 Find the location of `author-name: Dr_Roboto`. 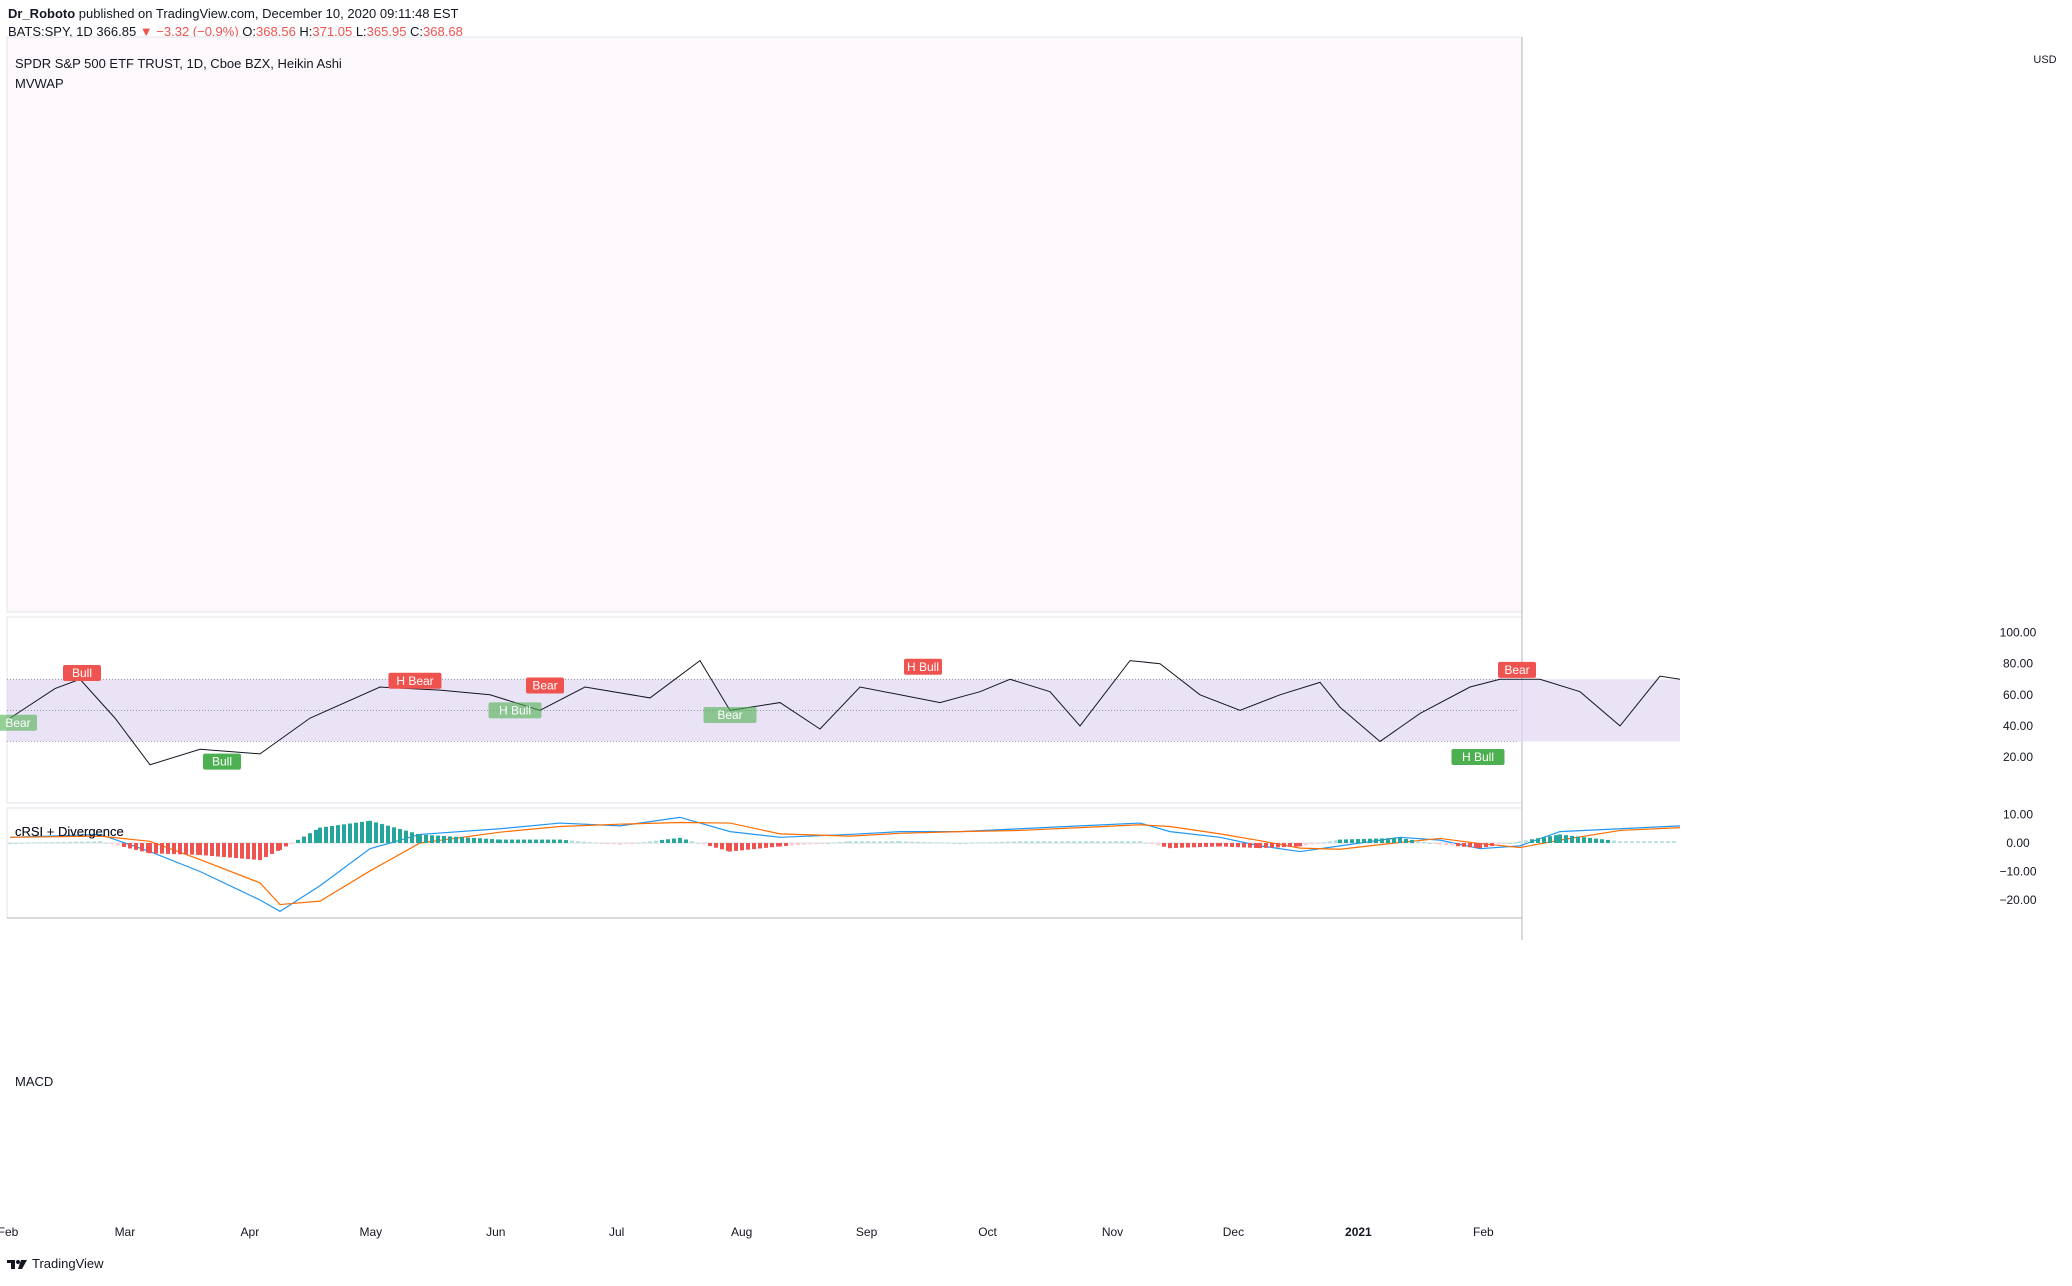

author-name: Dr_Roboto is located at coordinates (42, 13).